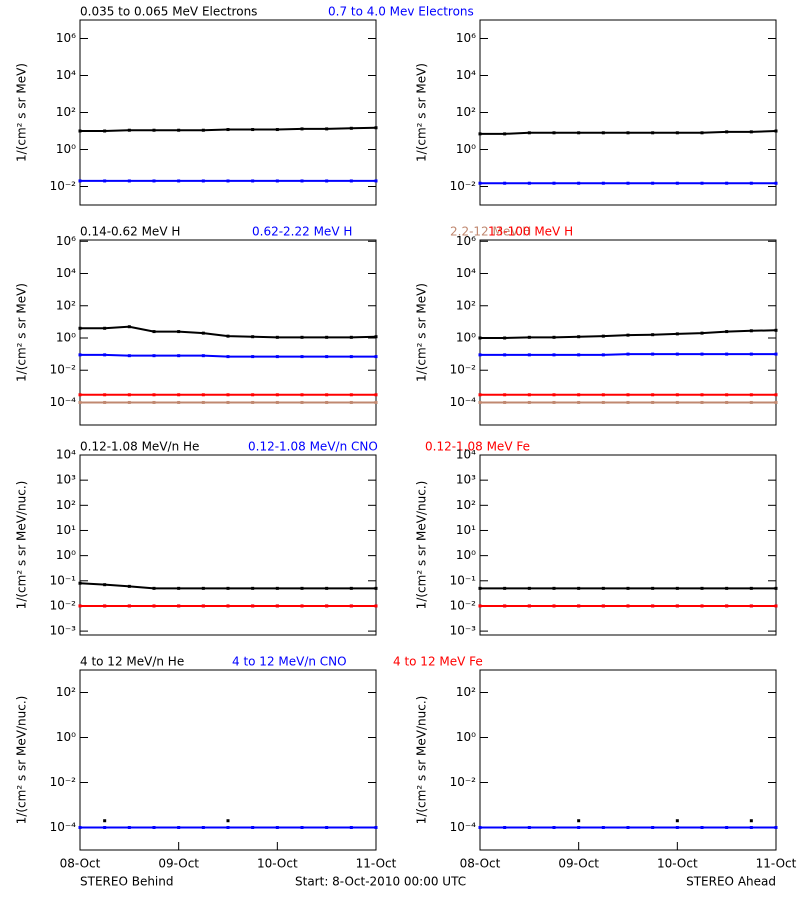 The width and height of the screenshot is (800, 900). I want to click on legend-entry: 0.12-1.08 MeV/n CNO, so click(313, 447).